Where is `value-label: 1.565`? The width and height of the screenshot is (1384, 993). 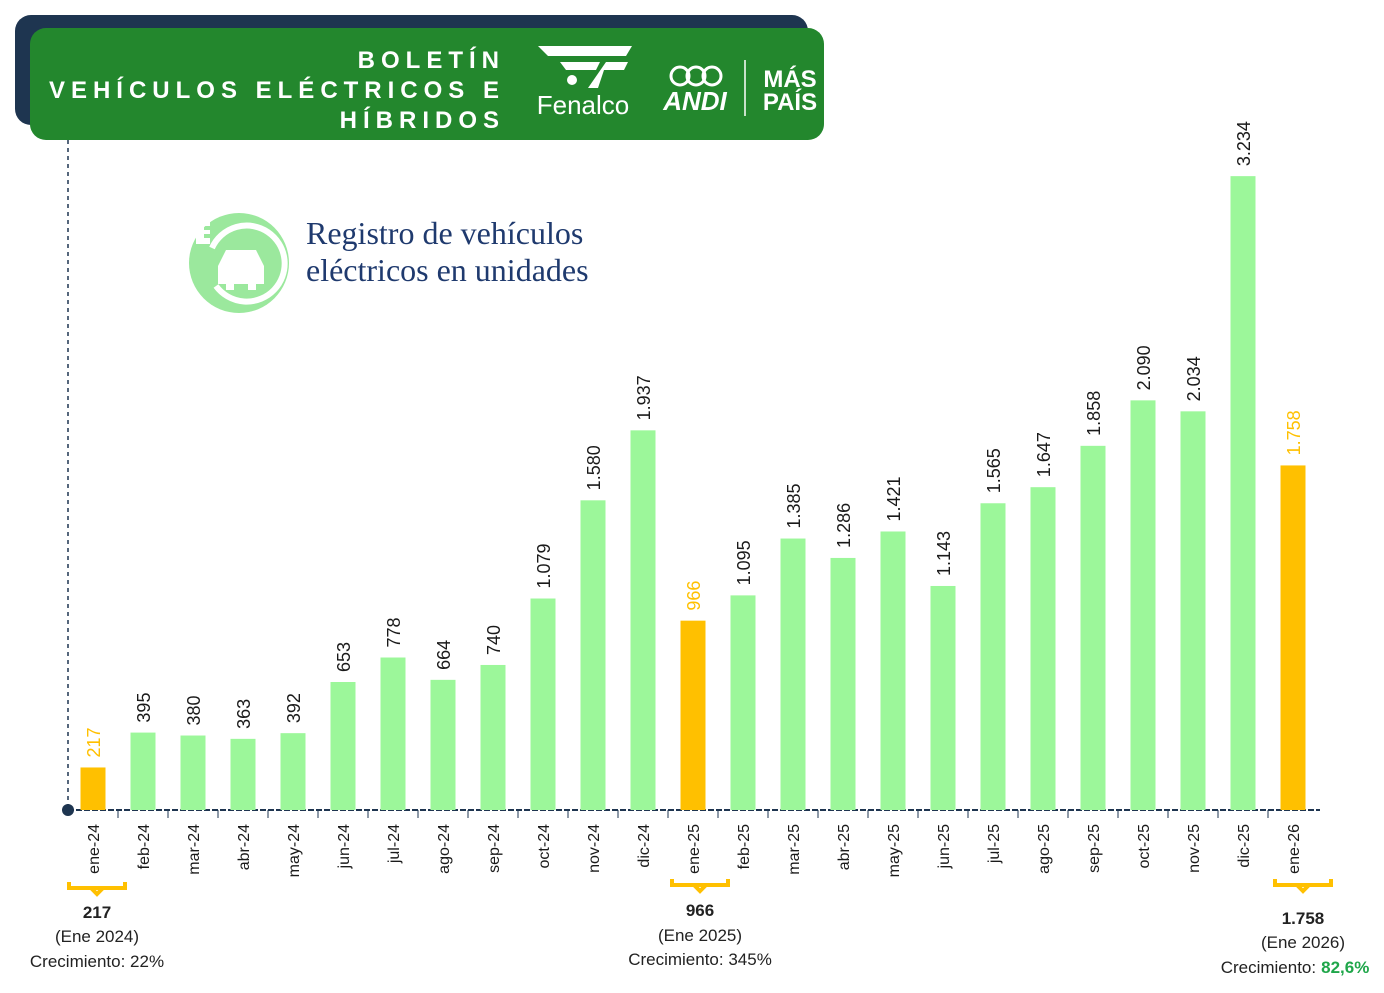 value-label: 1.565 is located at coordinates (994, 470).